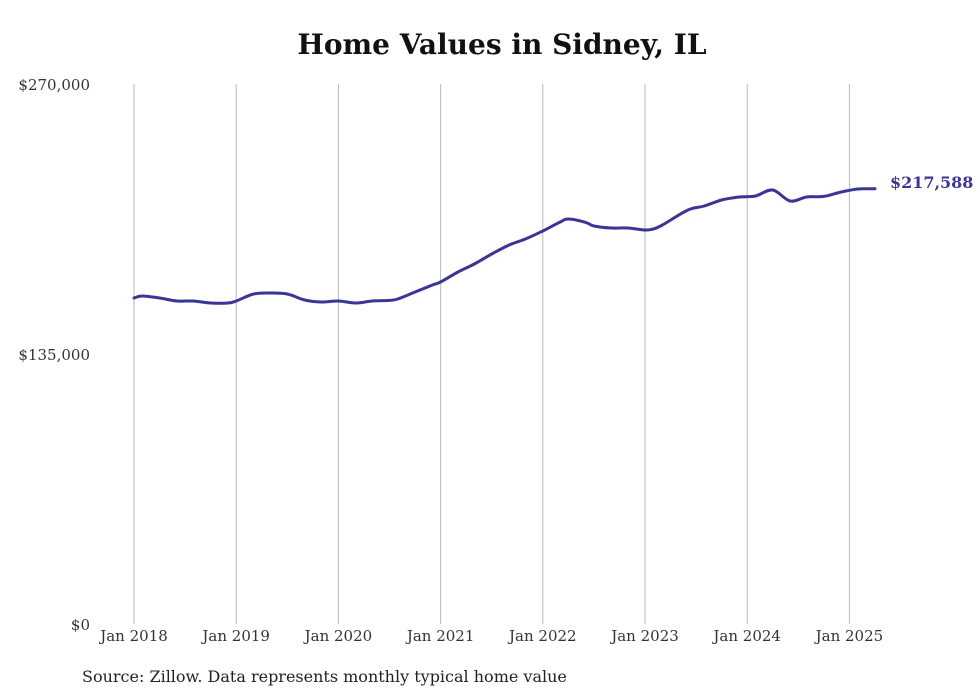  Describe the element at coordinates (440, 636) in the screenshot. I see `x-tick-label: Jan 2021` at that location.